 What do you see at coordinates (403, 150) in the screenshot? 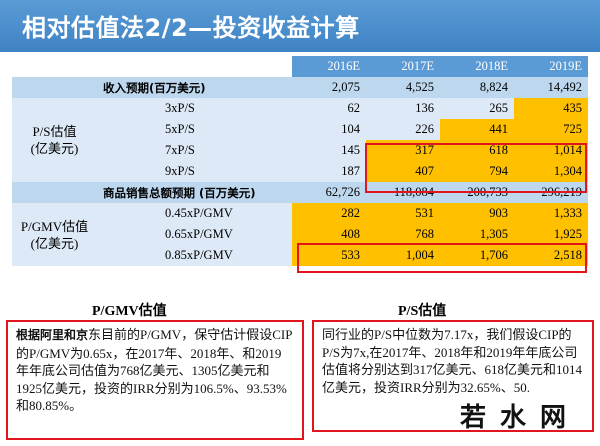
I see `table-cell: 317` at bounding box center [403, 150].